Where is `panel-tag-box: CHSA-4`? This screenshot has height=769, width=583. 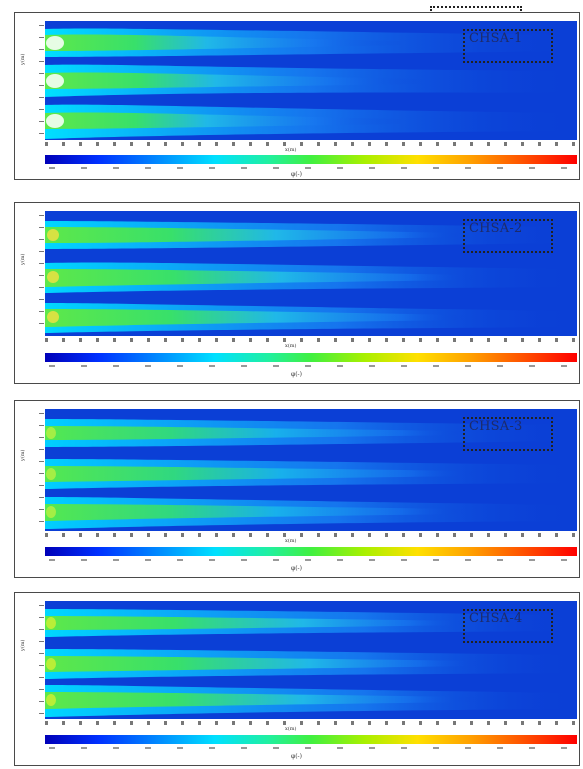
panel-tag-box: CHSA-4 is located at coordinates (508, 626).